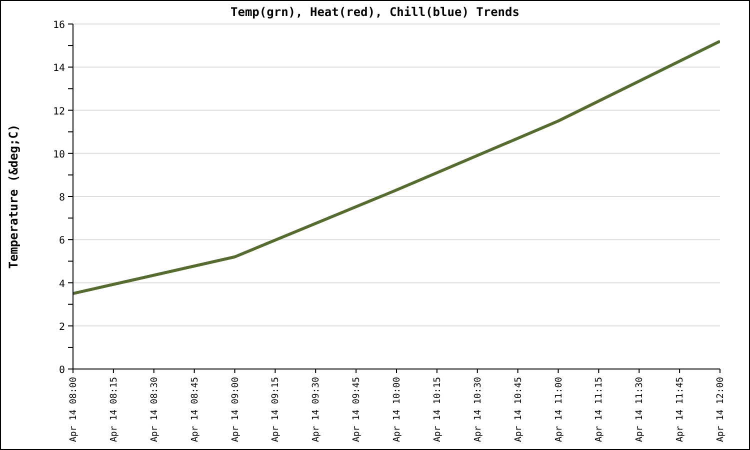 The image size is (750, 450). Describe the element at coordinates (397, 409) in the screenshot. I see `x-tick-label: Apr 14 10:00` at that location.